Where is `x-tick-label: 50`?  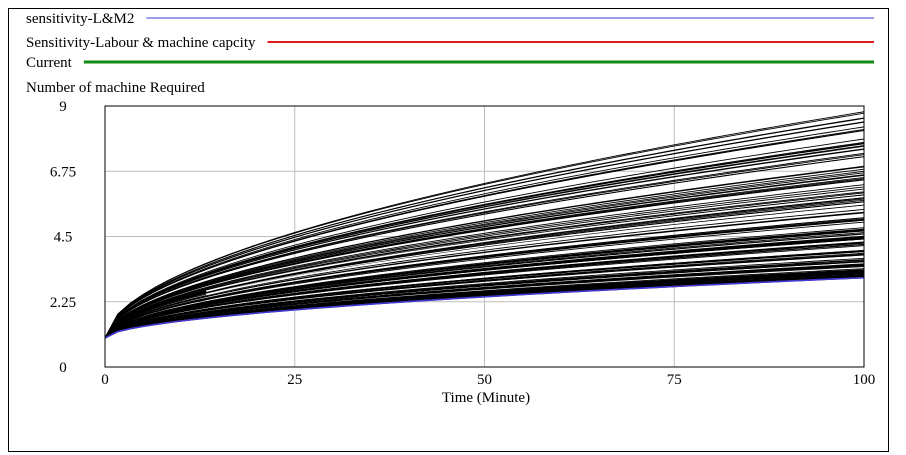
x-tick-label: 50 is located at coordinates (484, 380).